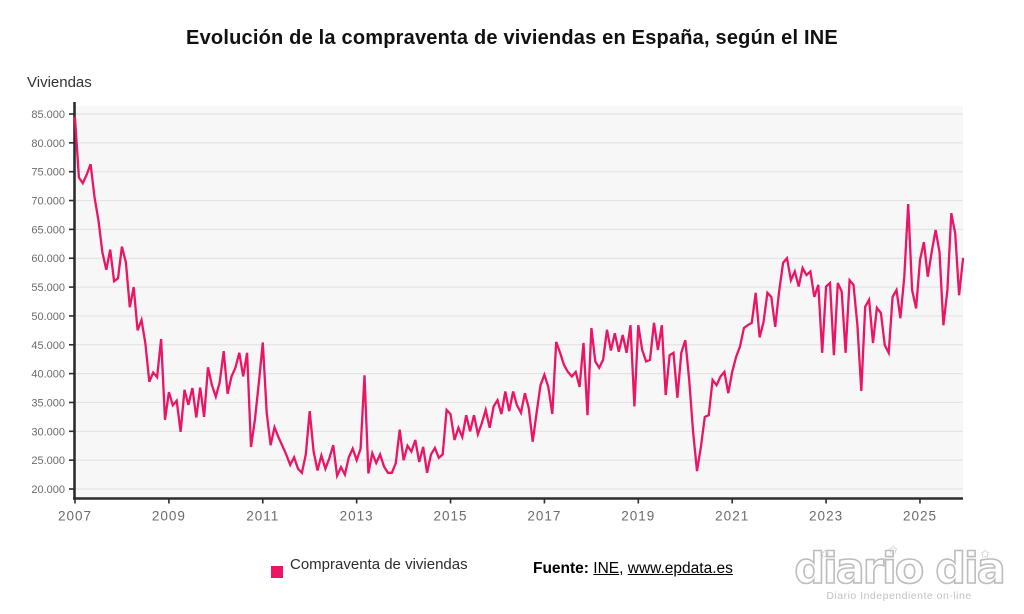  What do you see at coordinates (379, 564) in the screenshot?
I see `legend-label: Compraventa de viviendas` at bounding box center [379, 564].